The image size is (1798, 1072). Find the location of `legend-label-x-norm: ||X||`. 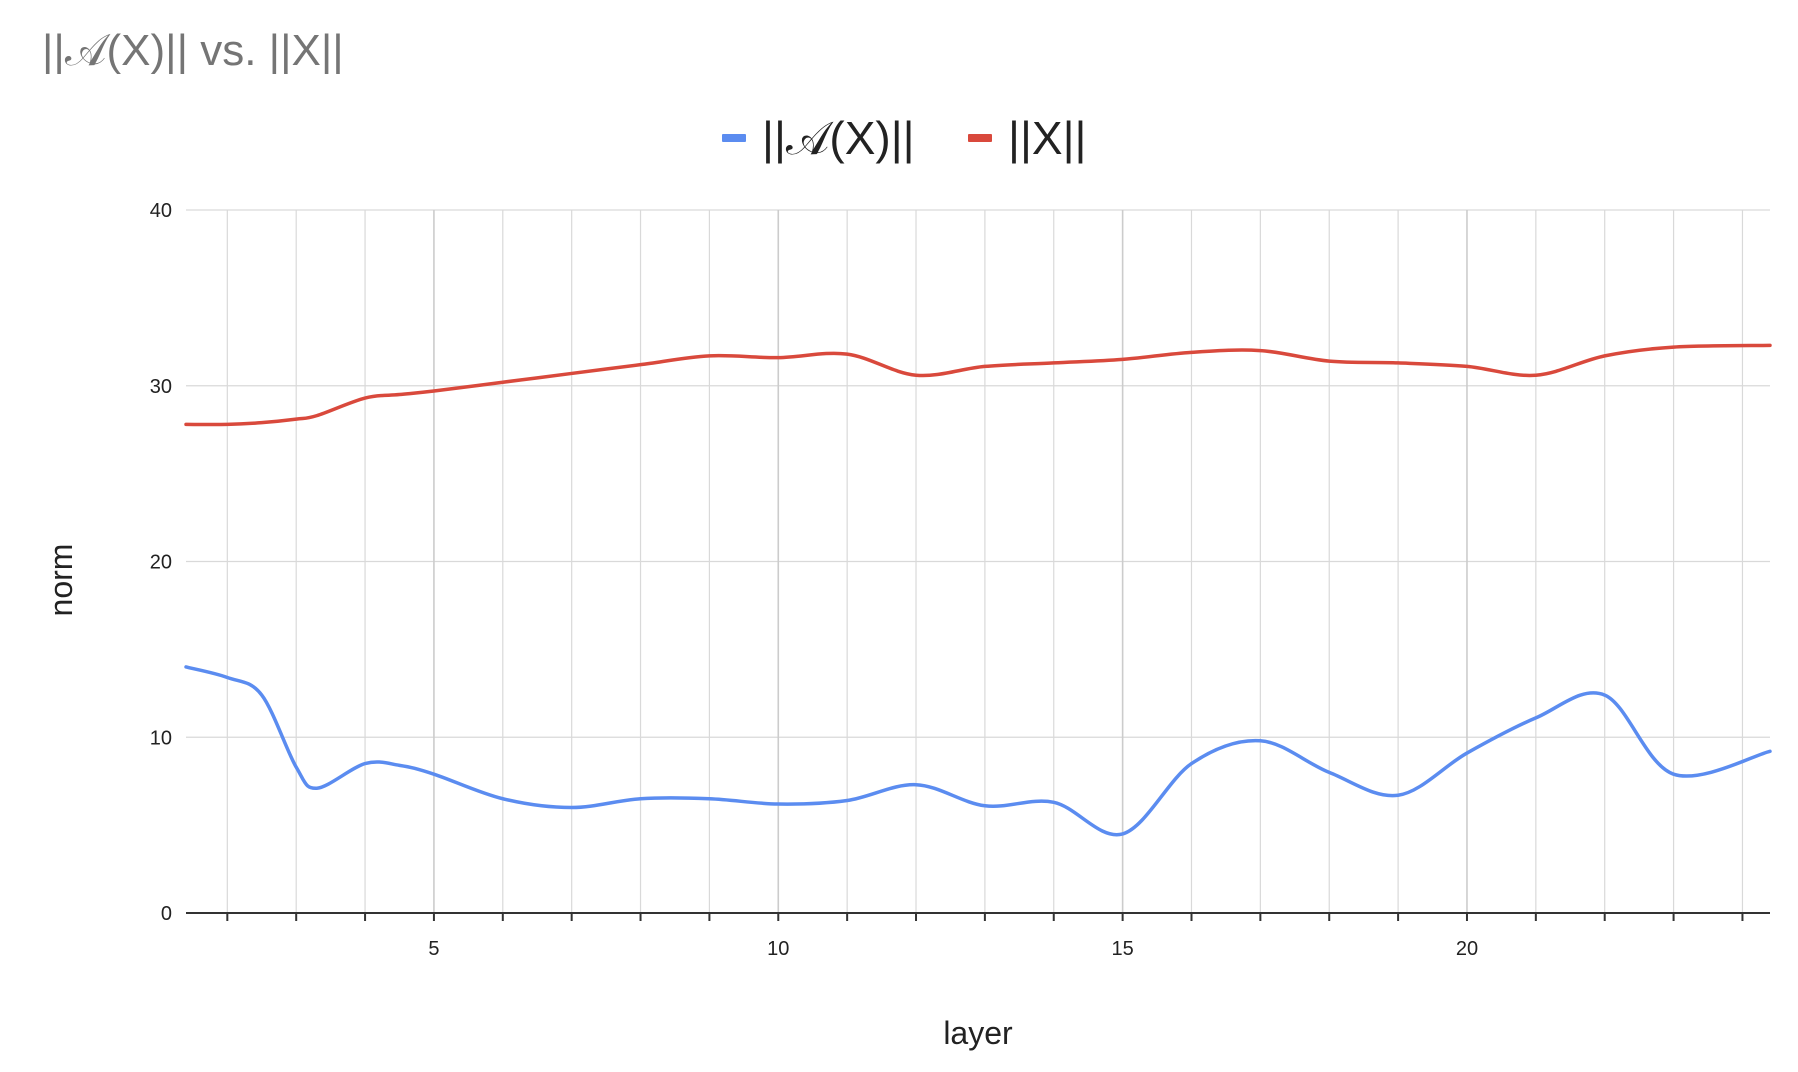

legend-label-x-norm: ||X|| is located at coordinates (1047, 138).